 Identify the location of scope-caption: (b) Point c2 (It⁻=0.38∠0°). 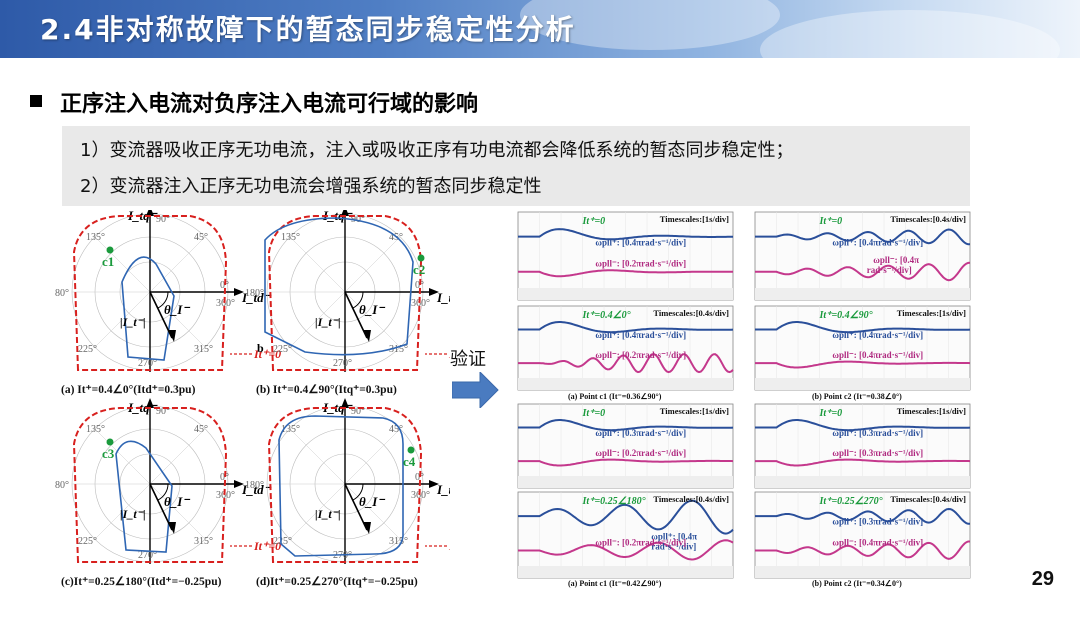
(857, 396).